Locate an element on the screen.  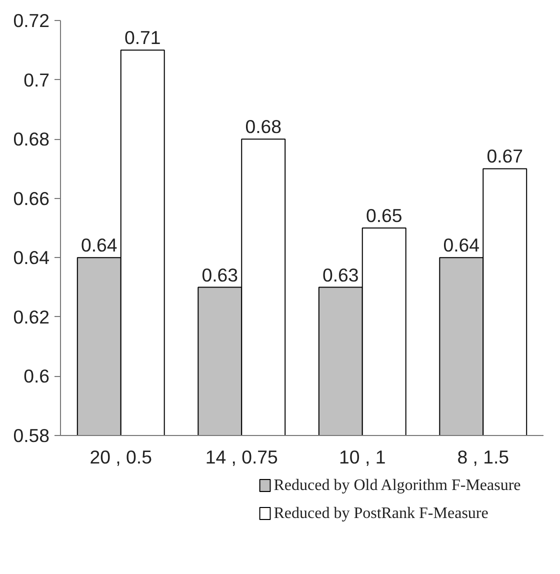
x-tick-label: 10 , 1 is located at coordinates (362, 457).